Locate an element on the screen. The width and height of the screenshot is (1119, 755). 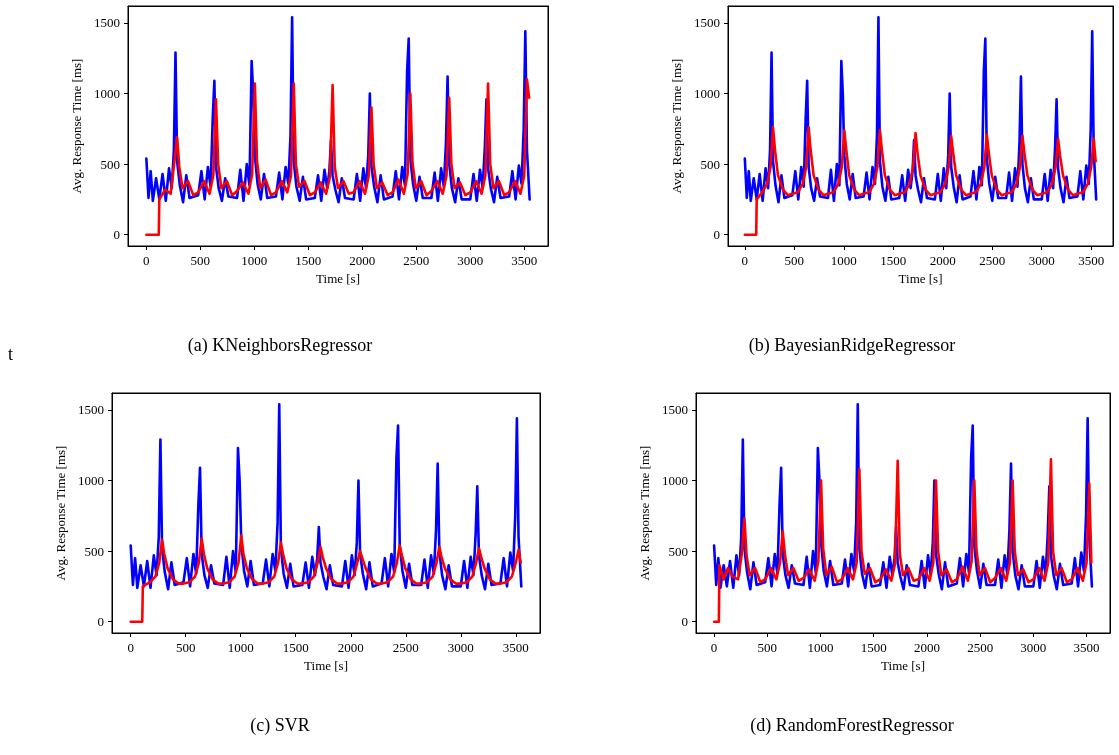
text: (a) KNeighborsRegressor is located at coordinates (280, 345).